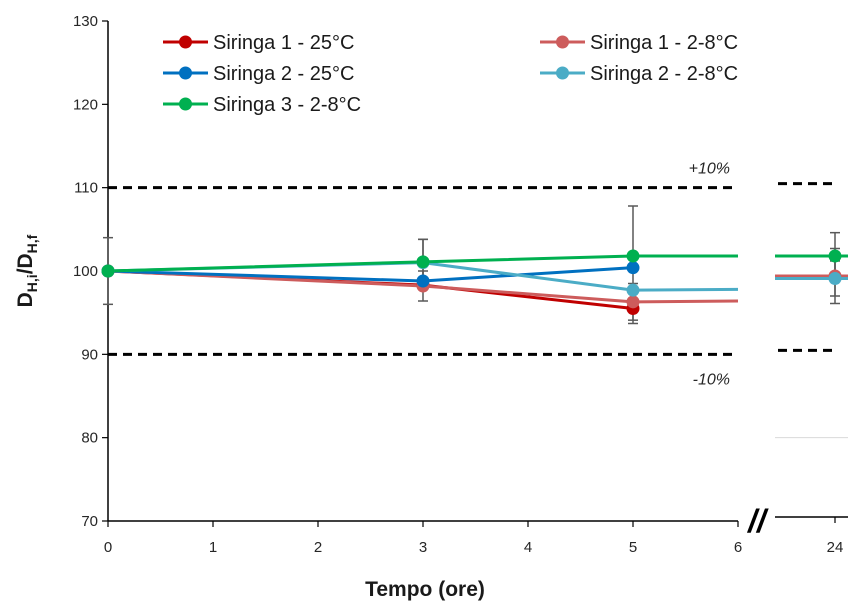  What do you see at coordinates (664, 74) in the screenshot?
I see `legend-label: Siringa 2 - 2-8°C` at bounding box center [664, 74].